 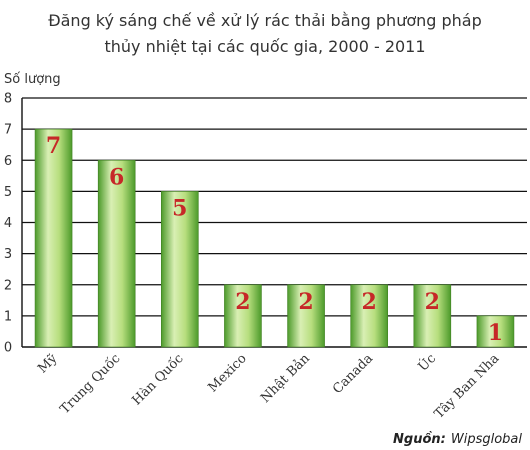 I want to click on y-axis-label: Số lượng, so click(x=32, y=79).